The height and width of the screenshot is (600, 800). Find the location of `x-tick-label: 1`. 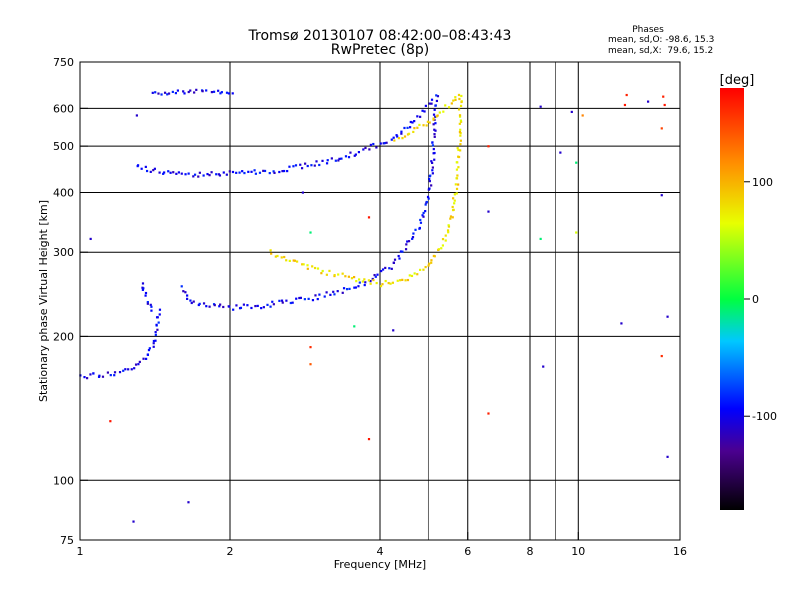

x-tick-label: 1 is located at coordinates (80, 551).